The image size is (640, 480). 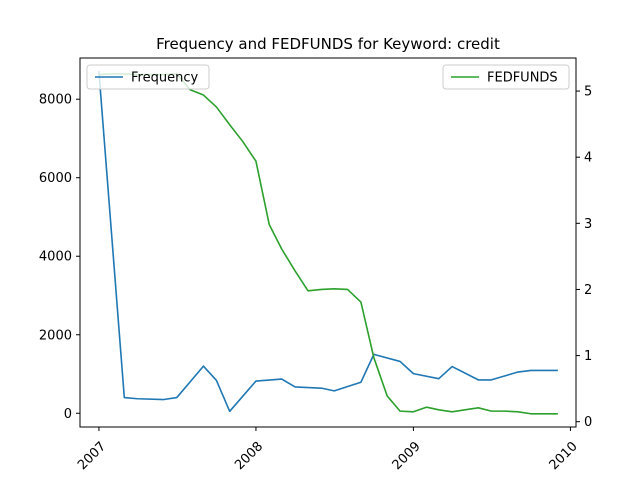 I want to click on y-left-tick-label: 0, so click(x=68, y=414).